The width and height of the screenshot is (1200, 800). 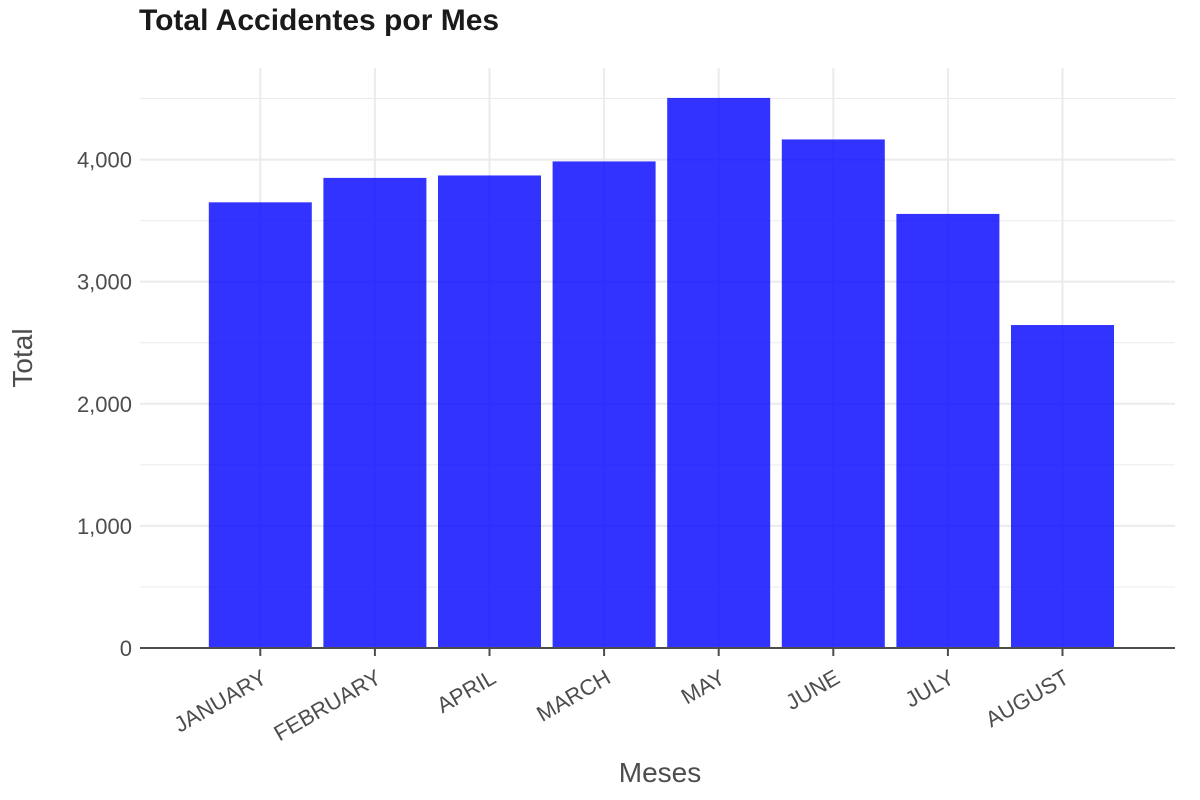 What do you see at coordinates (104, 282) in the screenshot?
I see `y-tick-label: 3,000` at bounding box center [104, 282].